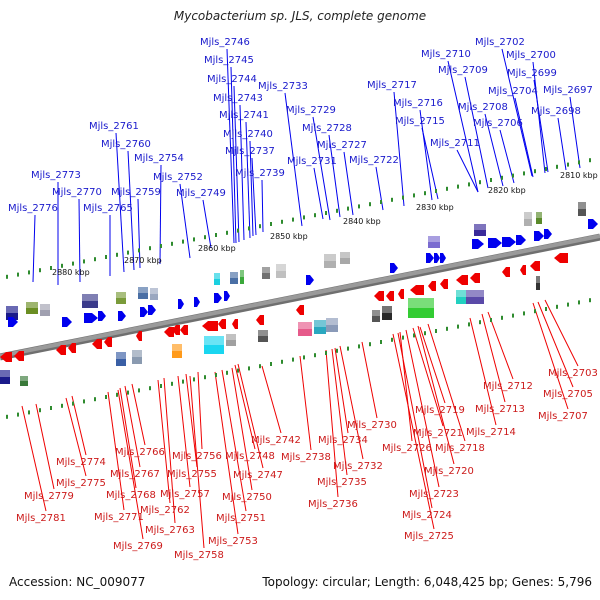 The width and height of the screenshot is (600, 600). What do you see at coordinates (178, 177) in the screenshot?
I see `gene-label-top: Mjls_2752` at bounding box center [178, 177].